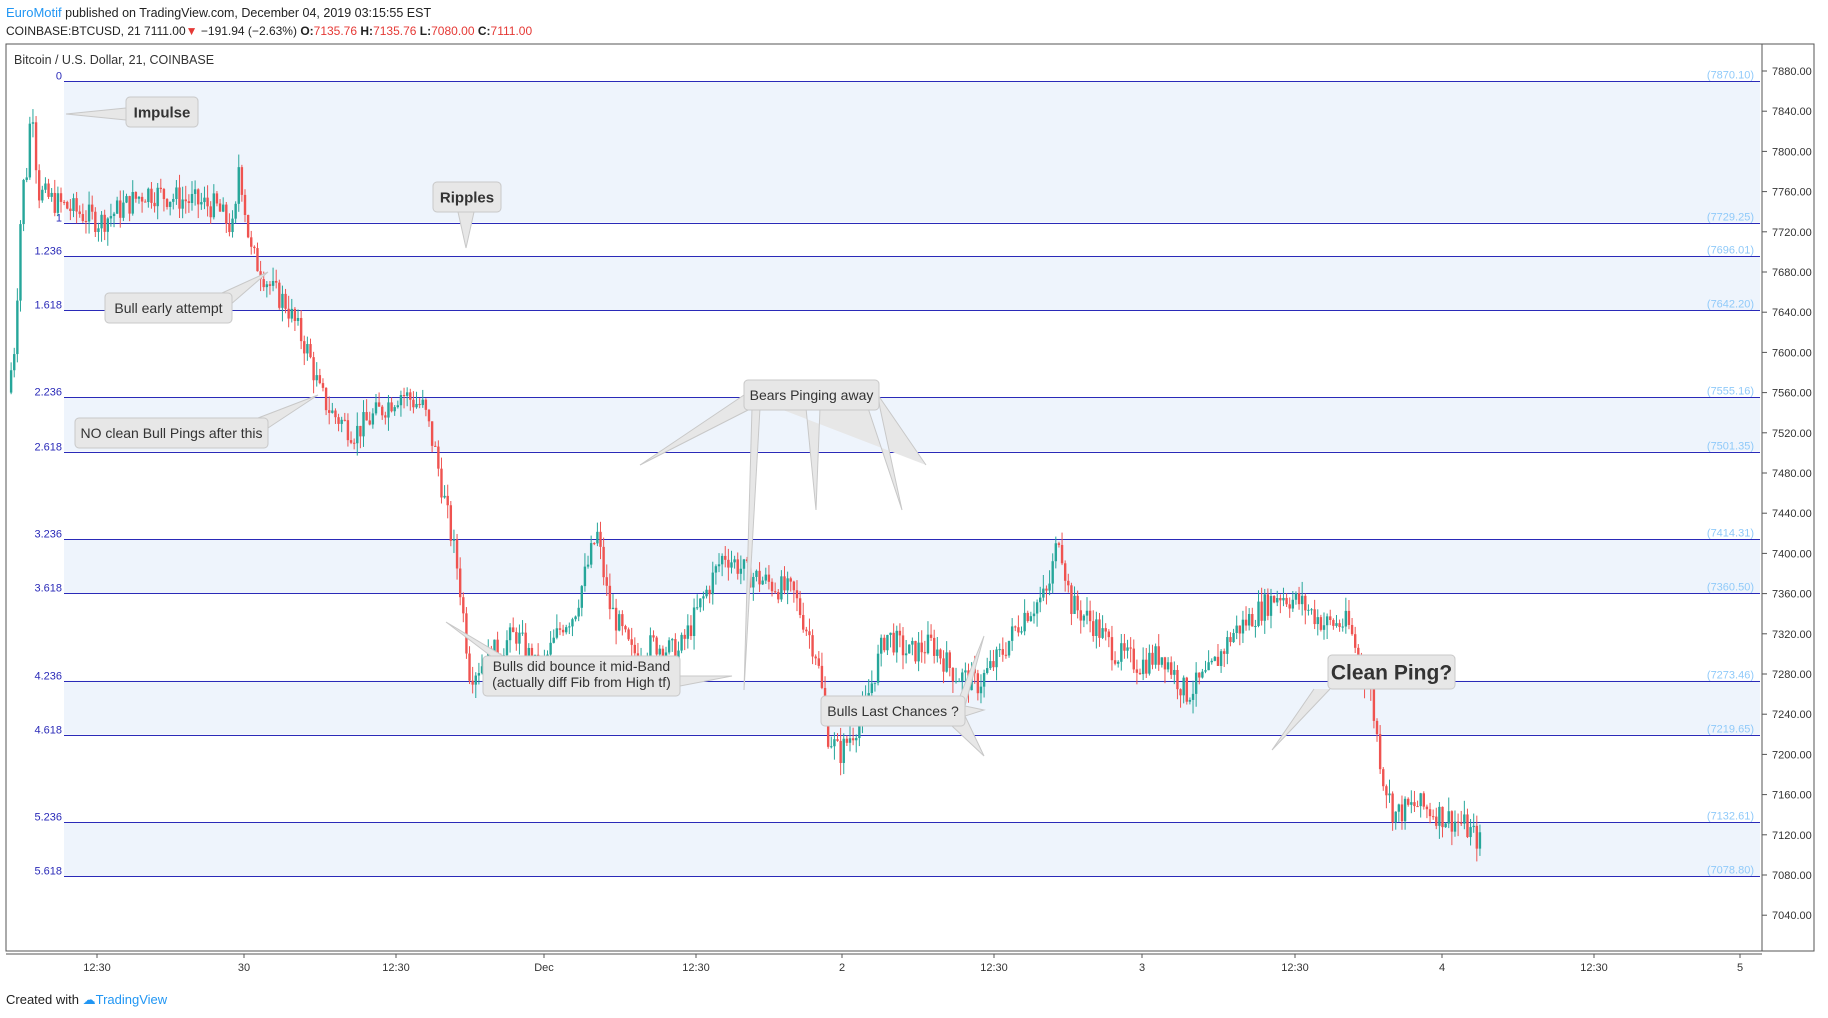  Describe the element at coordinates (171, 433) in the screenshot. I see `callout-label: NO clean Bull Pings after this` at that location.